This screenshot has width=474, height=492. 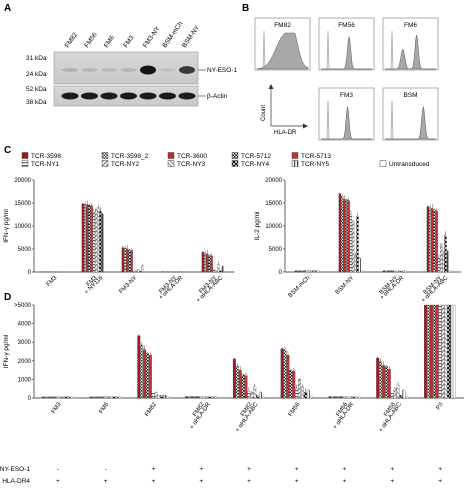 What do you see at coordinates (36, 89) in the screenshot?
I see `marker-label-52: 52 kDa` at bounding box center [36, 89].